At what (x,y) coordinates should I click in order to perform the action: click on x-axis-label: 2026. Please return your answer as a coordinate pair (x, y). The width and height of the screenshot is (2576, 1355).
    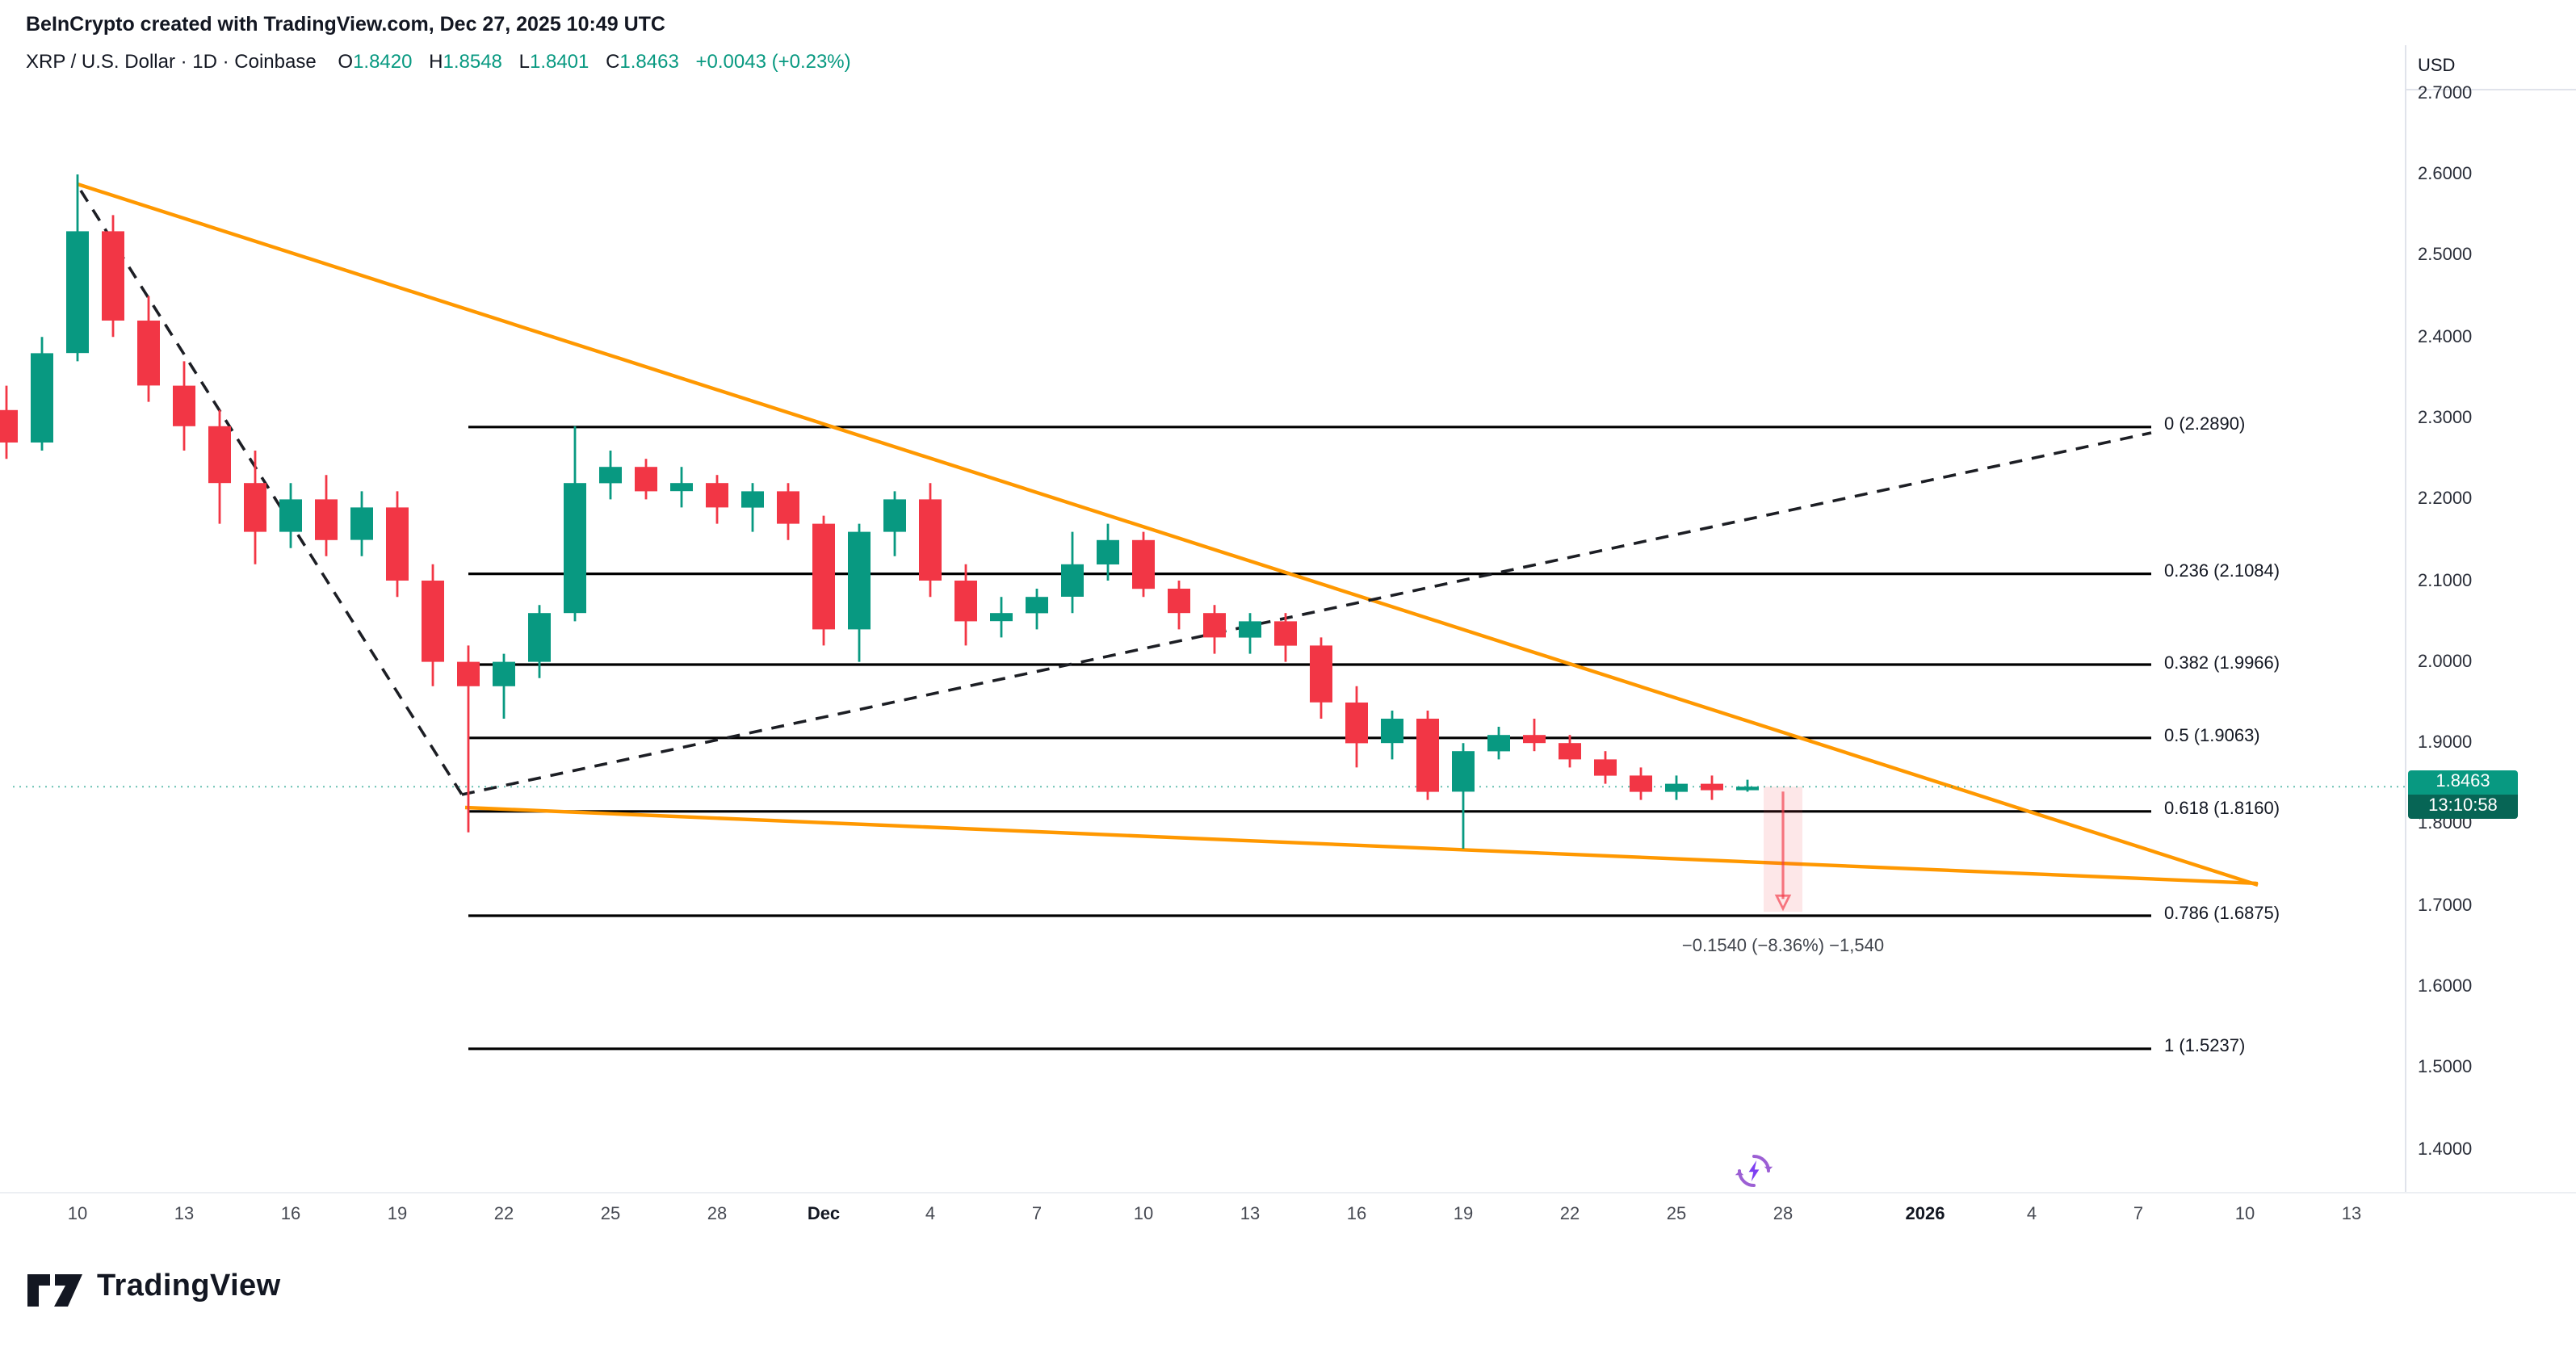
    Looking at the image, I should click on (1925, 1215).